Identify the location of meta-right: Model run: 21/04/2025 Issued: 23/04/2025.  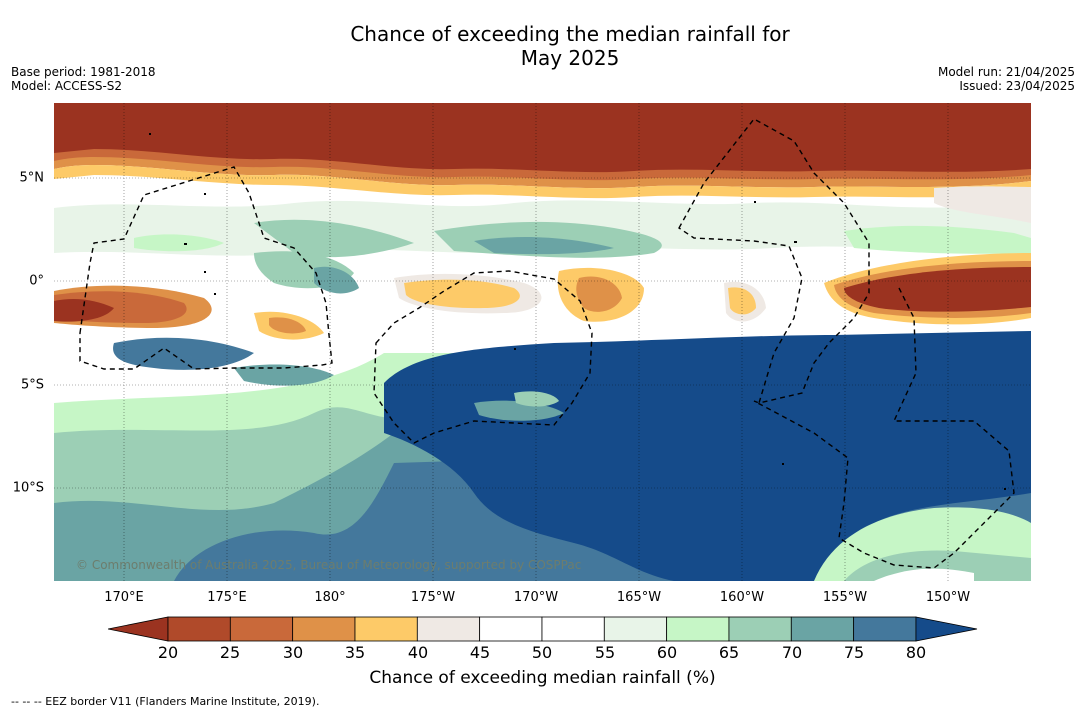
(1006, 79).